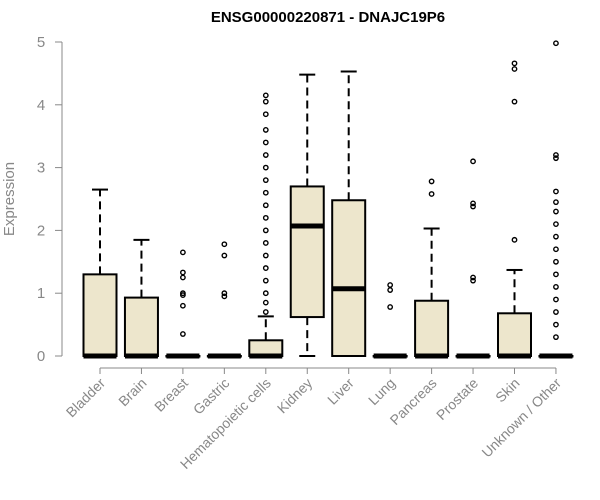 Image resolution: width=600 pixels, height=500 pixels. I want to click on box-group-lung, so click(390, 320).